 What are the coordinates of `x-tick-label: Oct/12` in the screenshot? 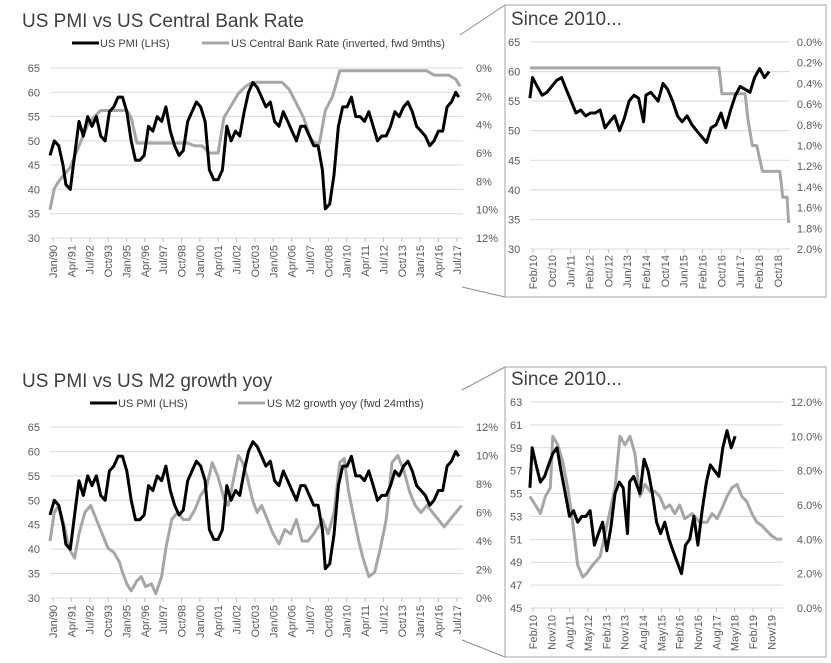 It's located at (609, 271).